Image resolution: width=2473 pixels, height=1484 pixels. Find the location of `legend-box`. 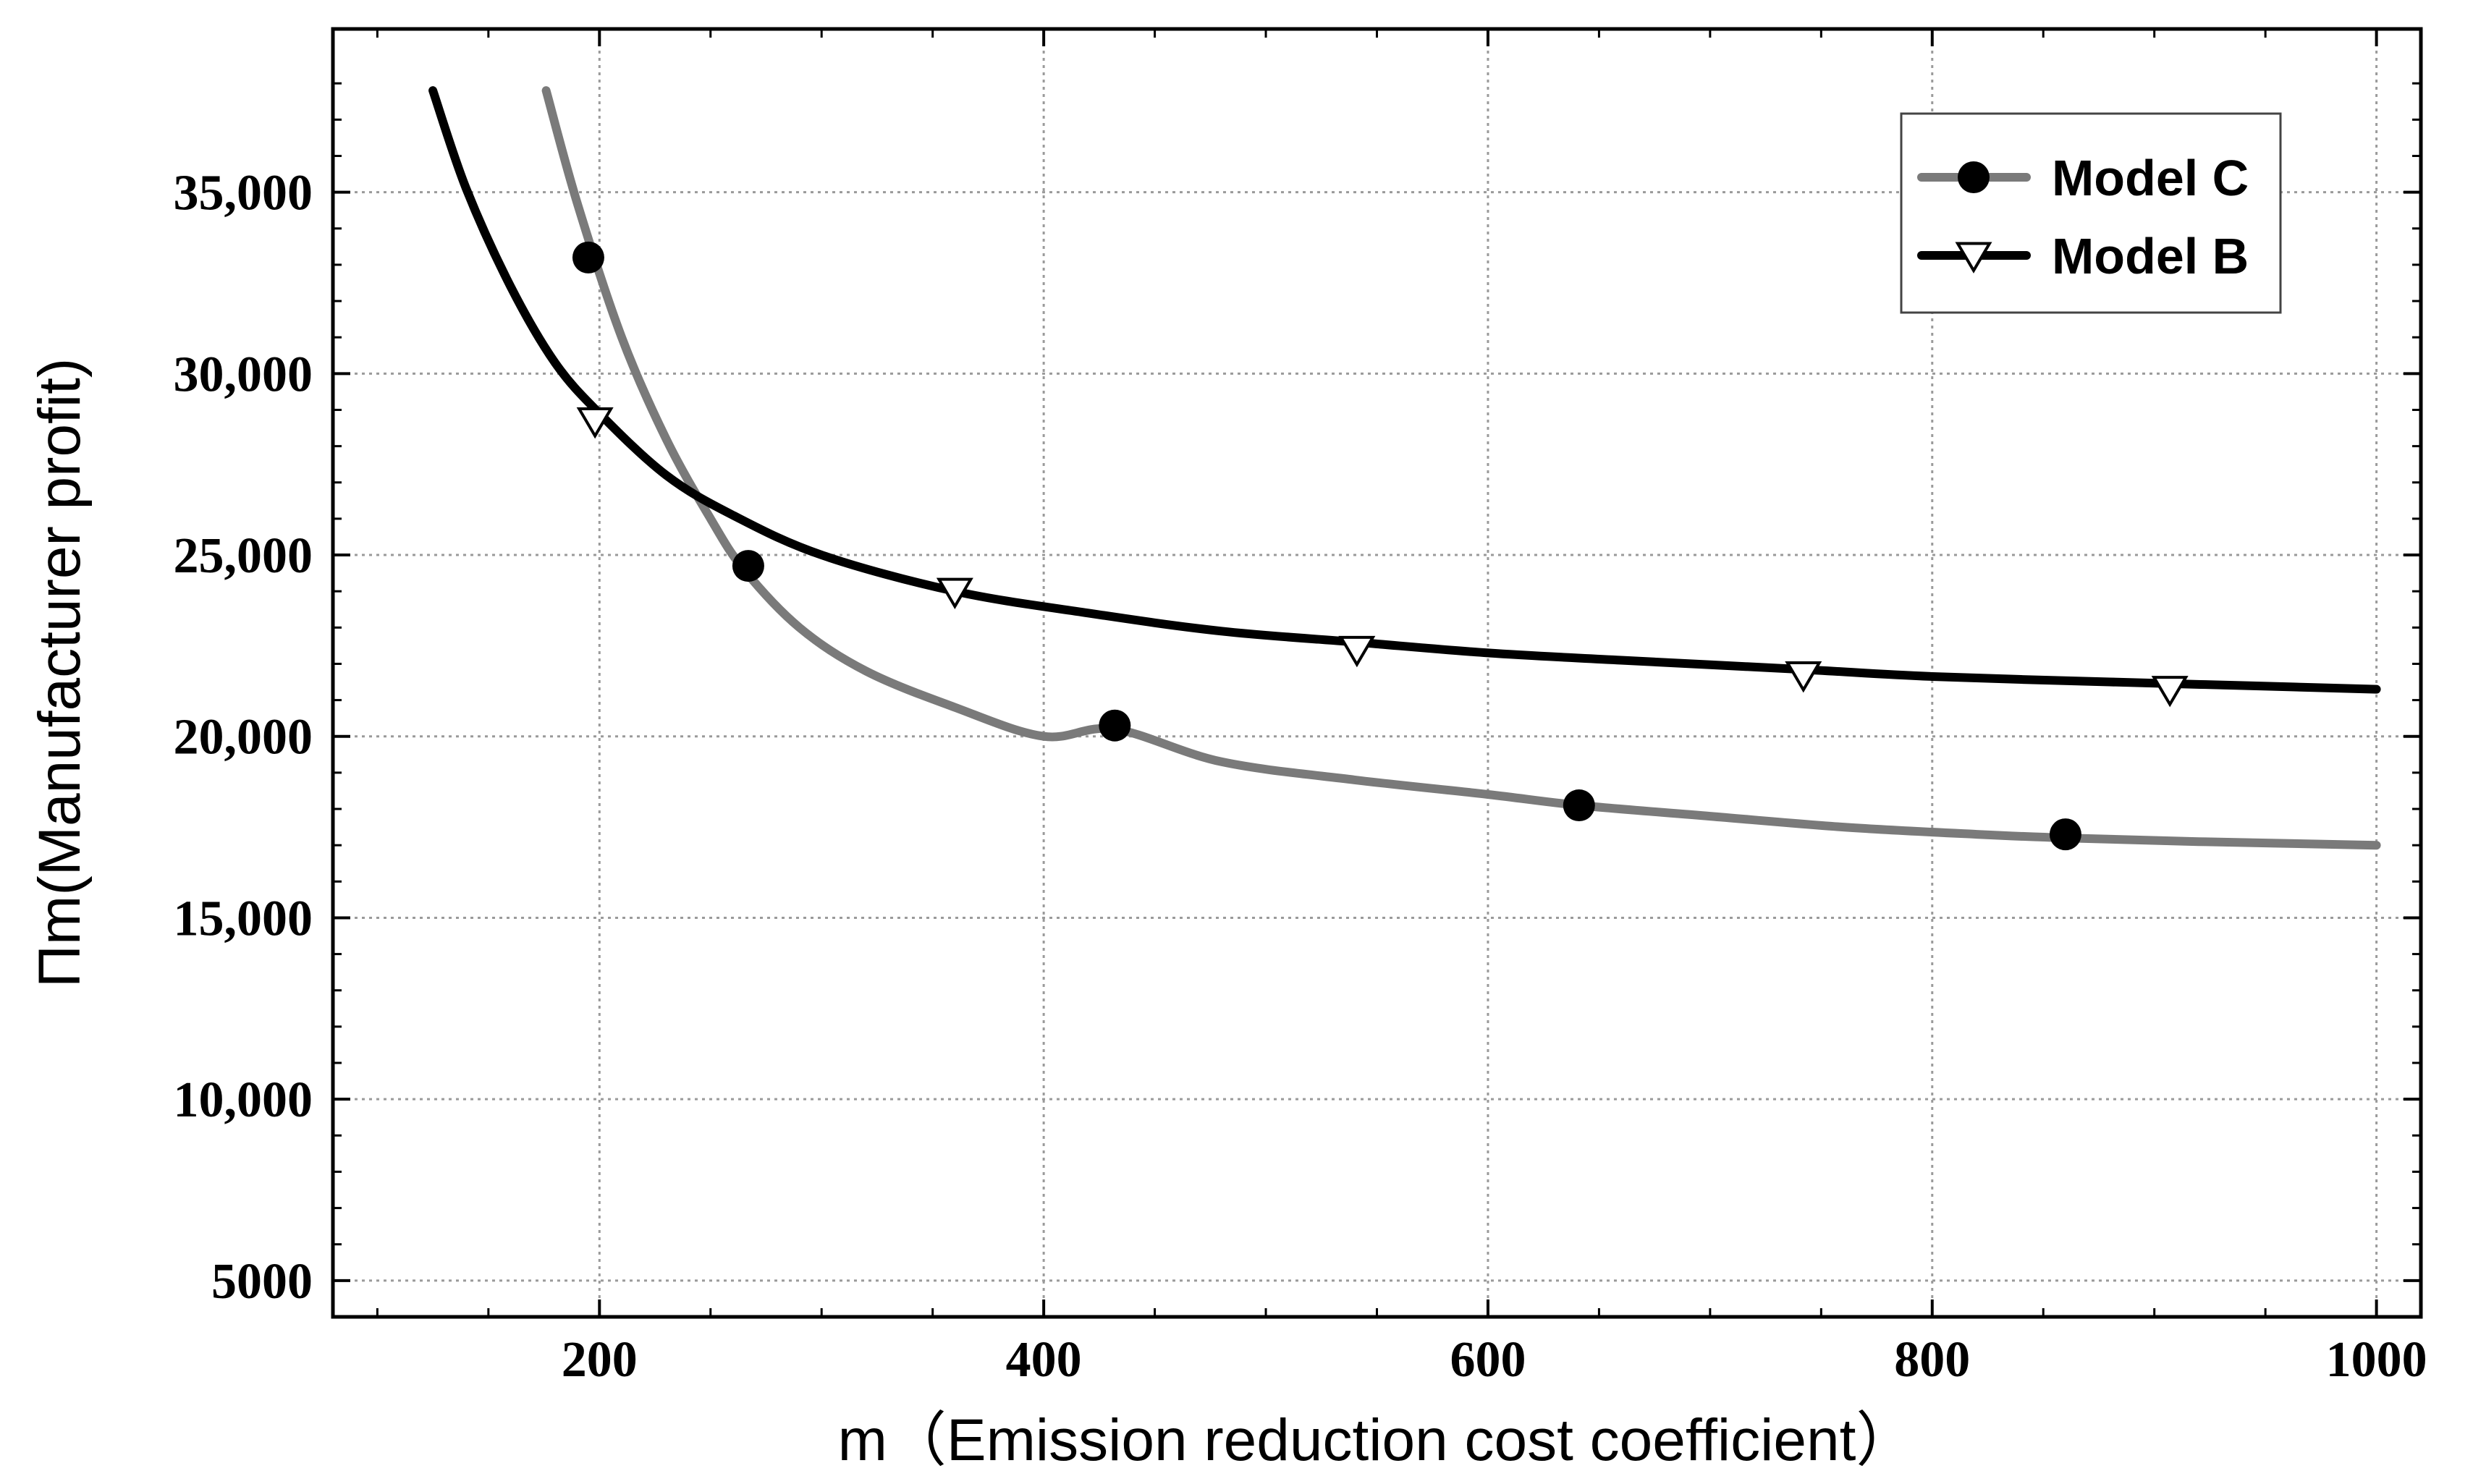

legend-box is located at coordinates (2091, 213).